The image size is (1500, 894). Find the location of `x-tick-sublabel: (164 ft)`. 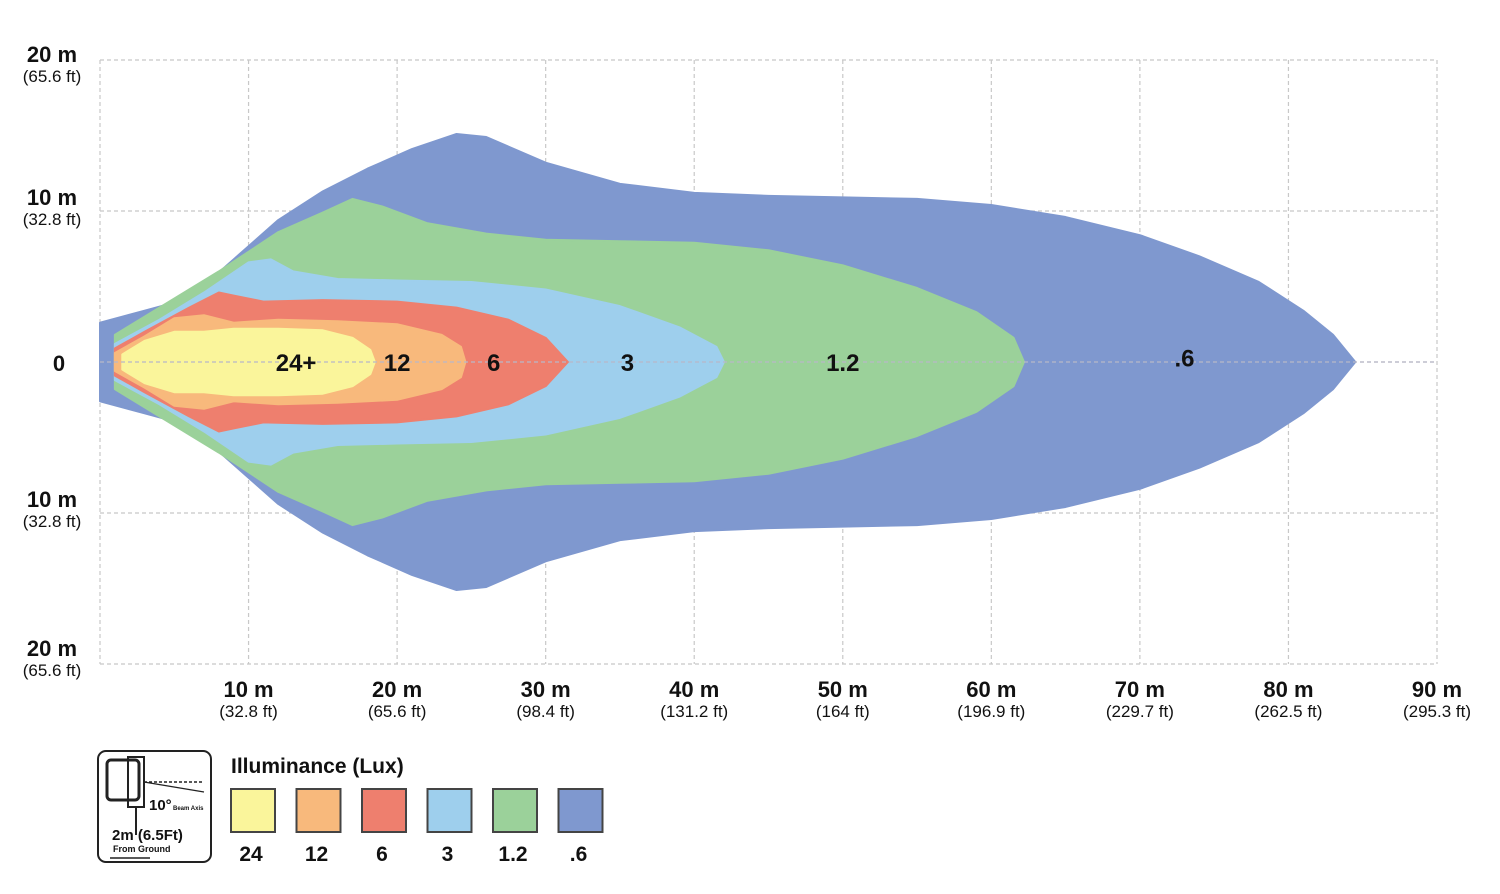

x-tick-sublabel: (164 ft) is located at coordinates (843, 711).